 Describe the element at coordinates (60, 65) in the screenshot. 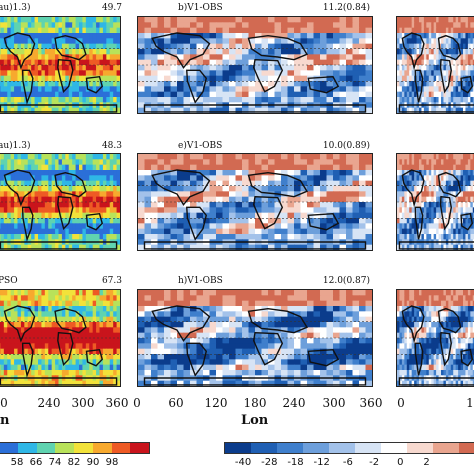

I see `map-cloud-amount` at that location.